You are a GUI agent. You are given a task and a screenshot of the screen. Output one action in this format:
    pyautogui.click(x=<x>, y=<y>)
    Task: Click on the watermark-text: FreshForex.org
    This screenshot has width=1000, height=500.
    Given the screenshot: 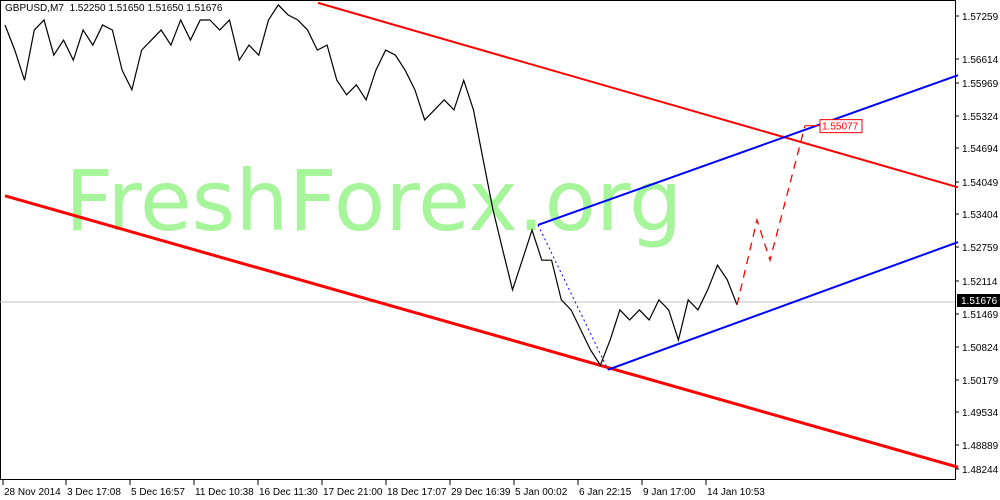 What is the action you would take?
    pyautogui.click(x=373, y=201)
    